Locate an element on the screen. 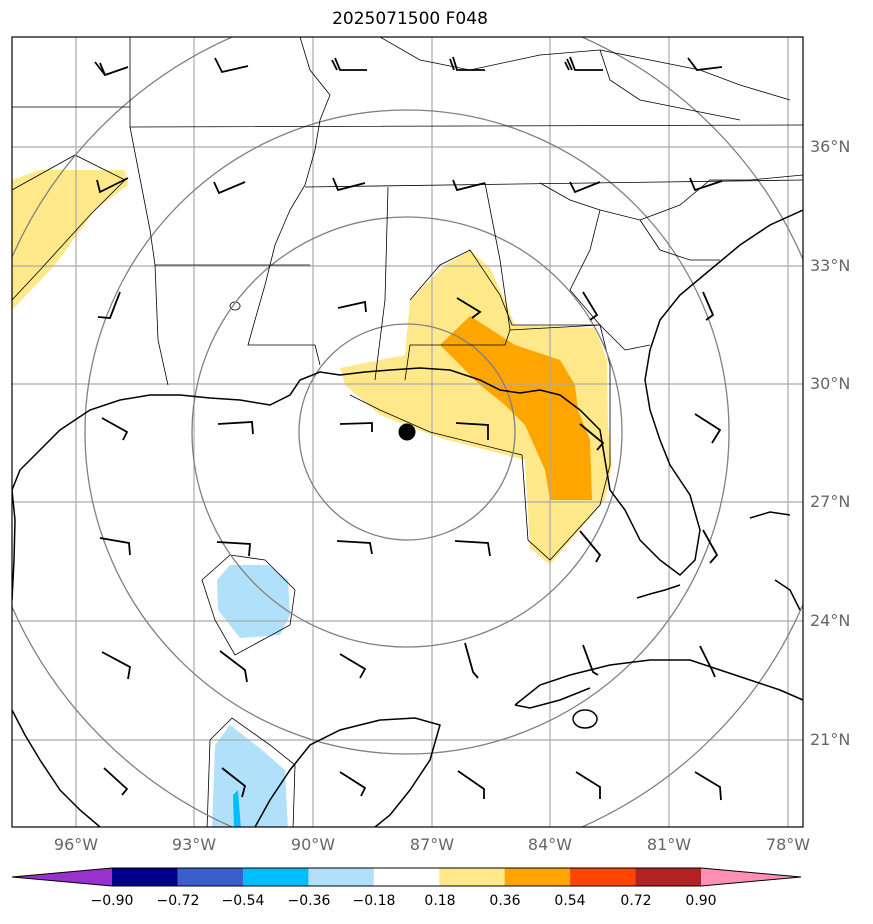 This screenshot has width=873, height=924. storm-center-marker is located at coordinates (407, 432).